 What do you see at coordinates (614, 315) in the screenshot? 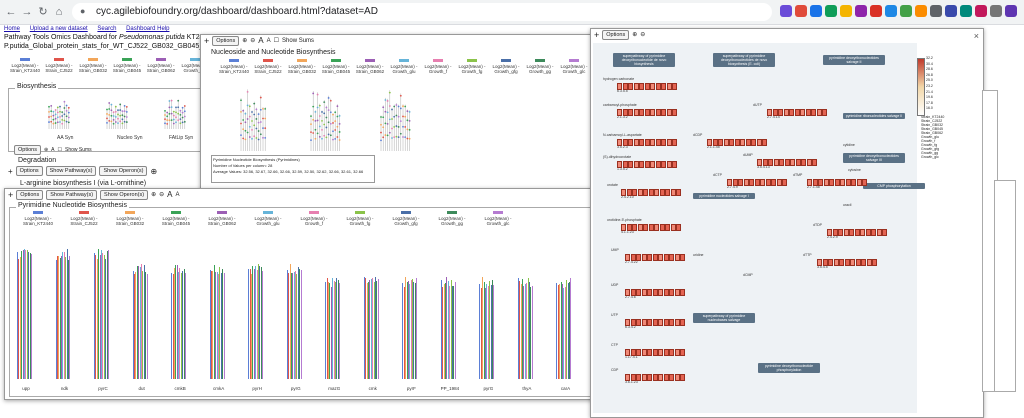
I see `metabolite-label: UTP` at bounding box center [614, 315].